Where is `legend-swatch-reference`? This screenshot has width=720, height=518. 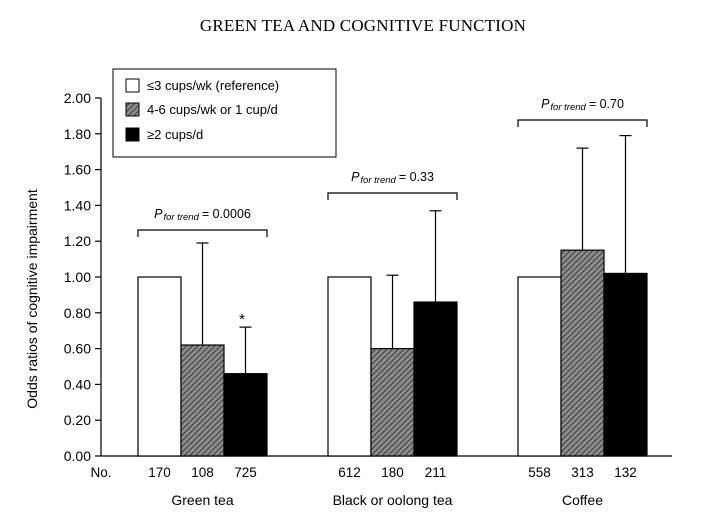 legend-swatch-reference is located at coordinates (132, 85).